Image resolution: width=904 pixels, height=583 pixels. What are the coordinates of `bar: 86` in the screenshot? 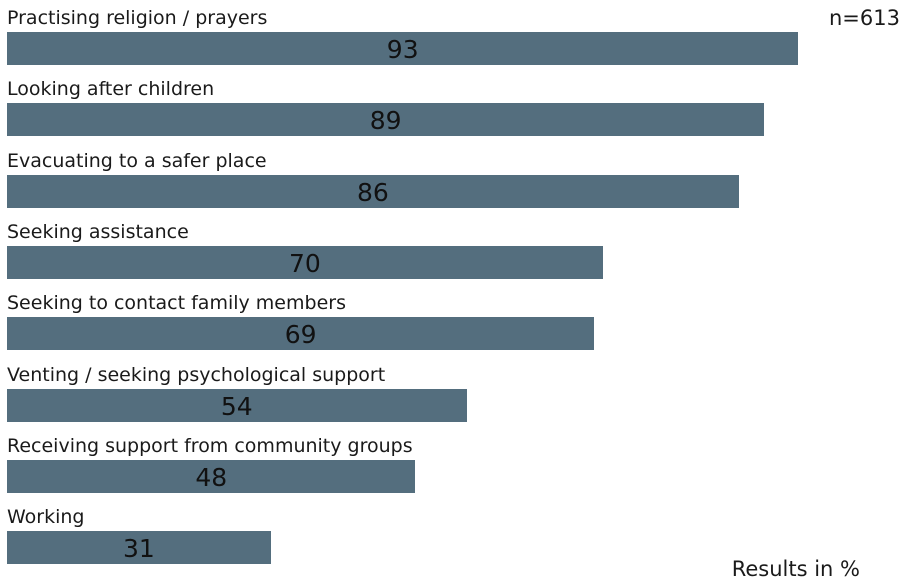 It's located at (373, 191).